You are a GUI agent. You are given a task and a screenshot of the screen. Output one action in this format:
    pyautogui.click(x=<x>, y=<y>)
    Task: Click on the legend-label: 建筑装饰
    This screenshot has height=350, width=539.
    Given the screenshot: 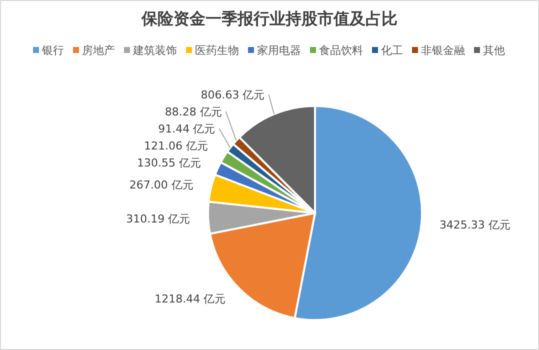 What is the action you would take?
    pyautogui.click(x=154, y=50)
    